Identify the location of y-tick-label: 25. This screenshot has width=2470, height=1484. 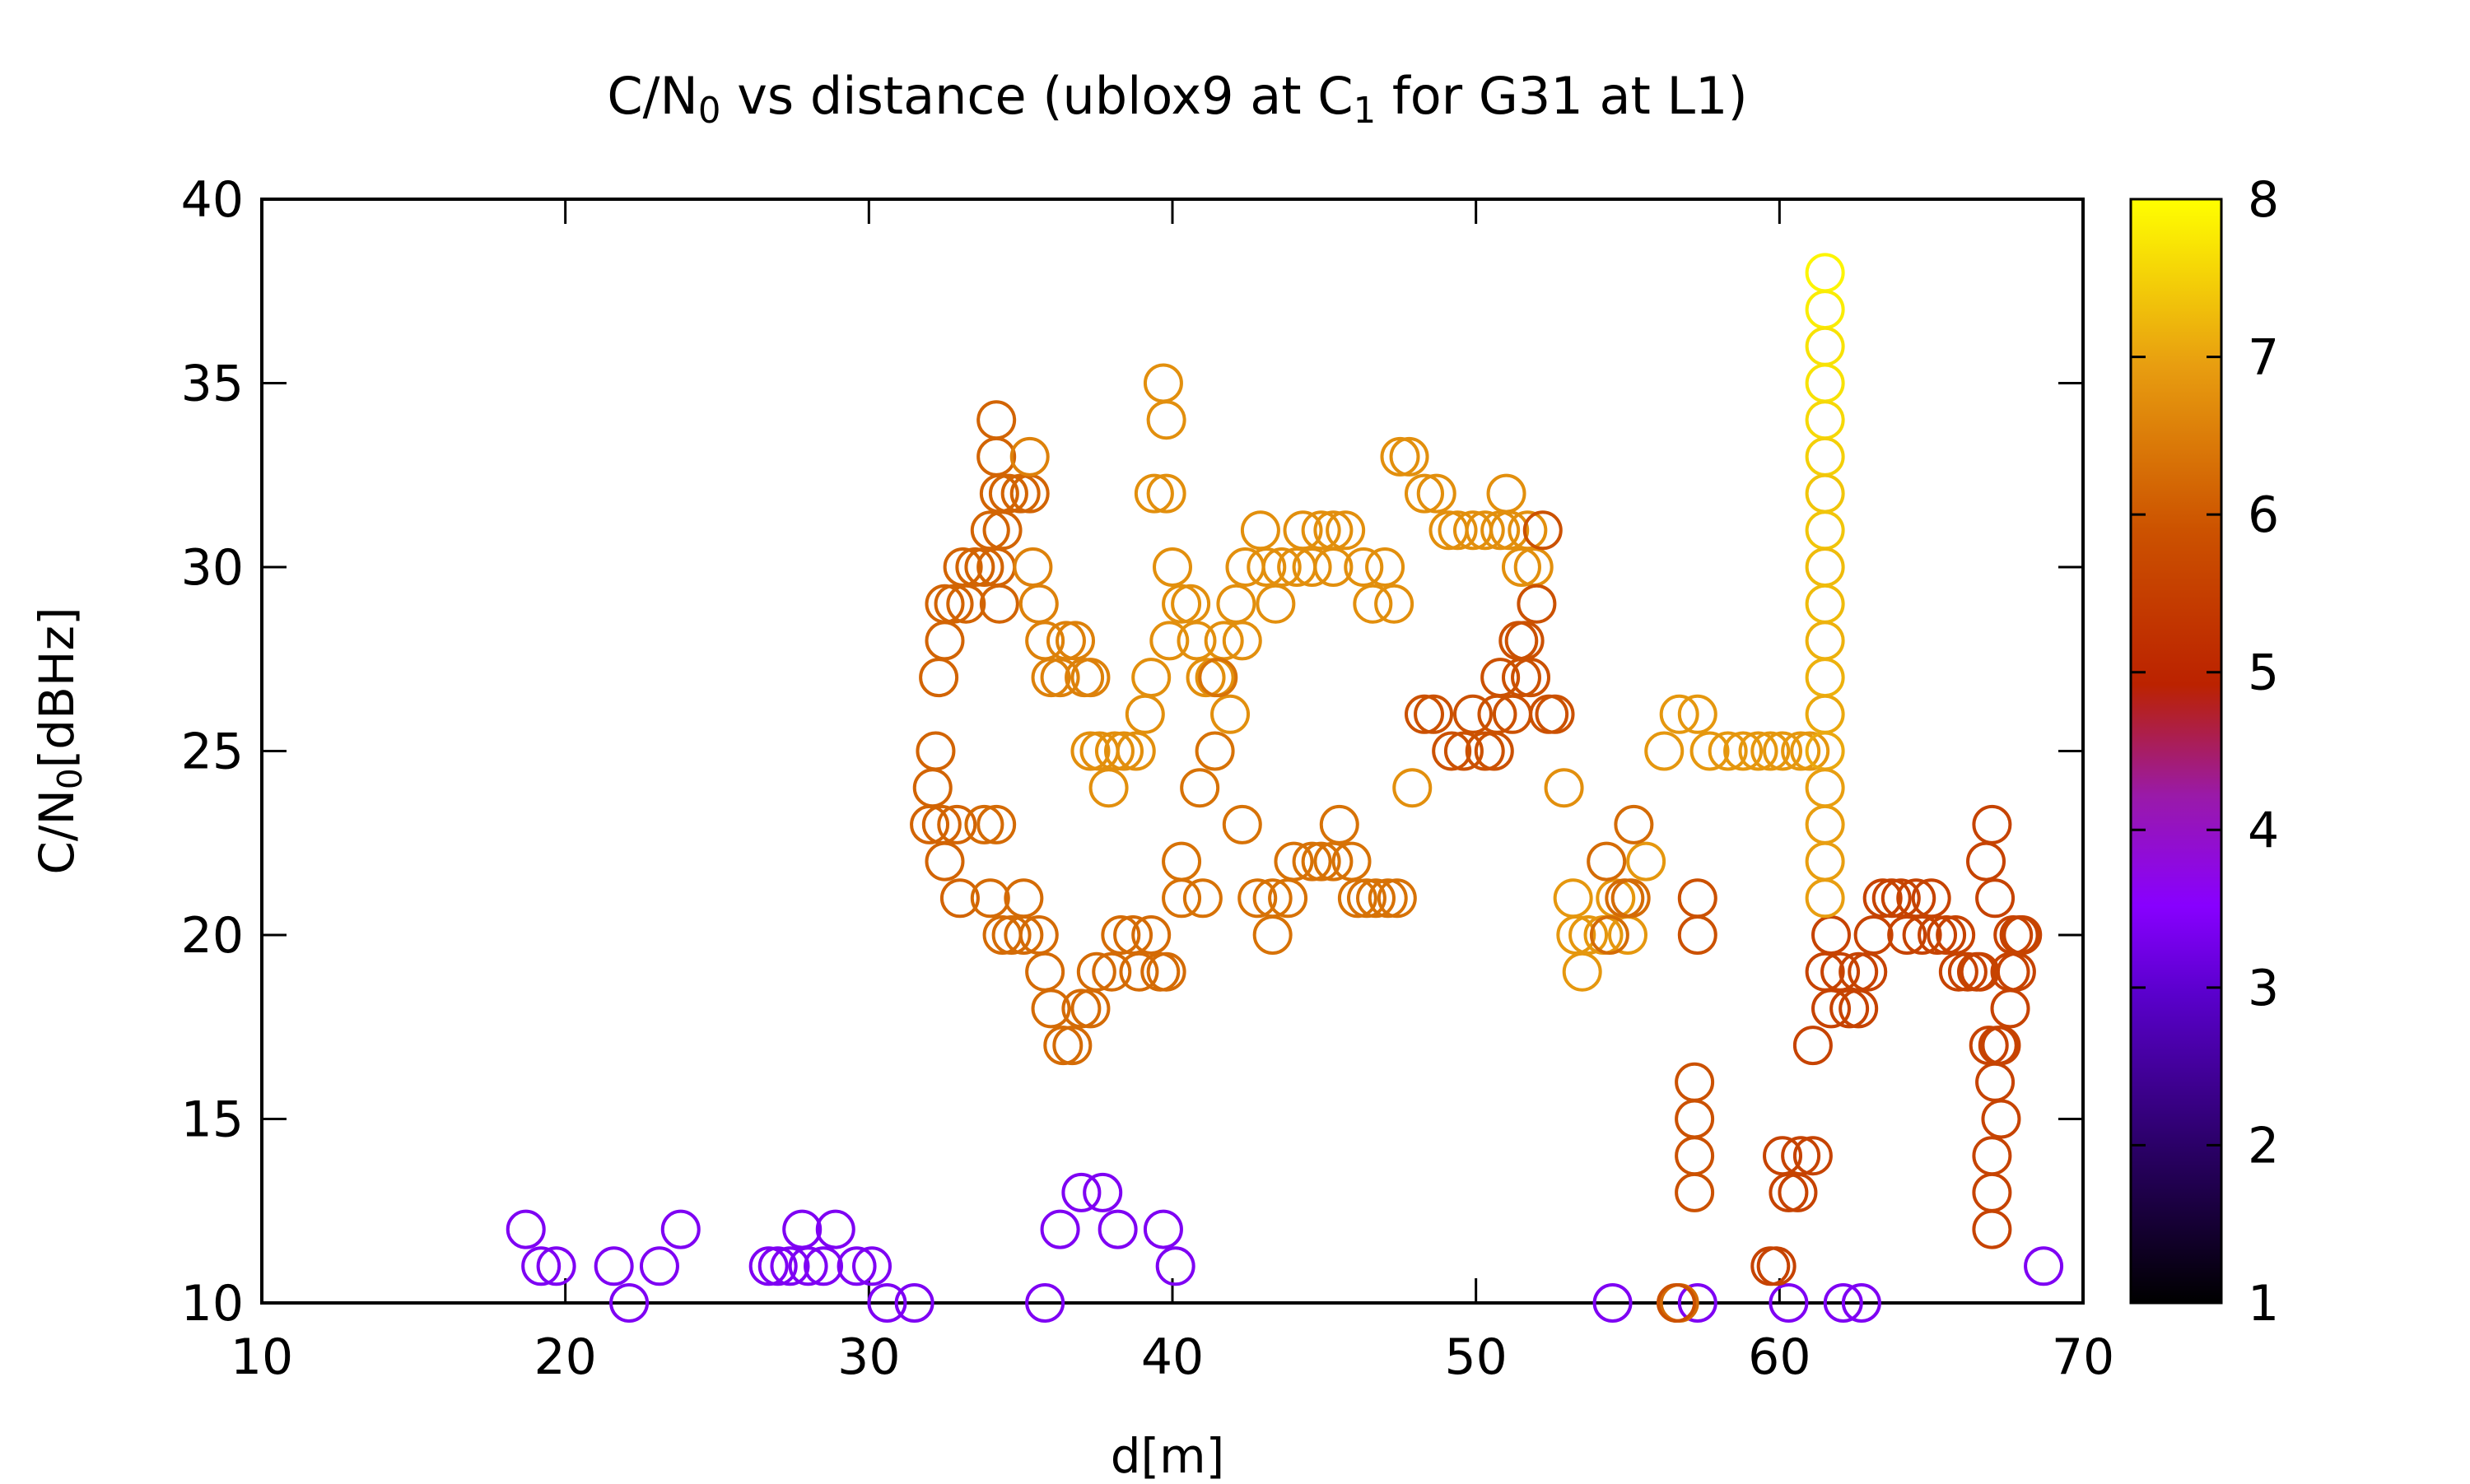
(212, 752).